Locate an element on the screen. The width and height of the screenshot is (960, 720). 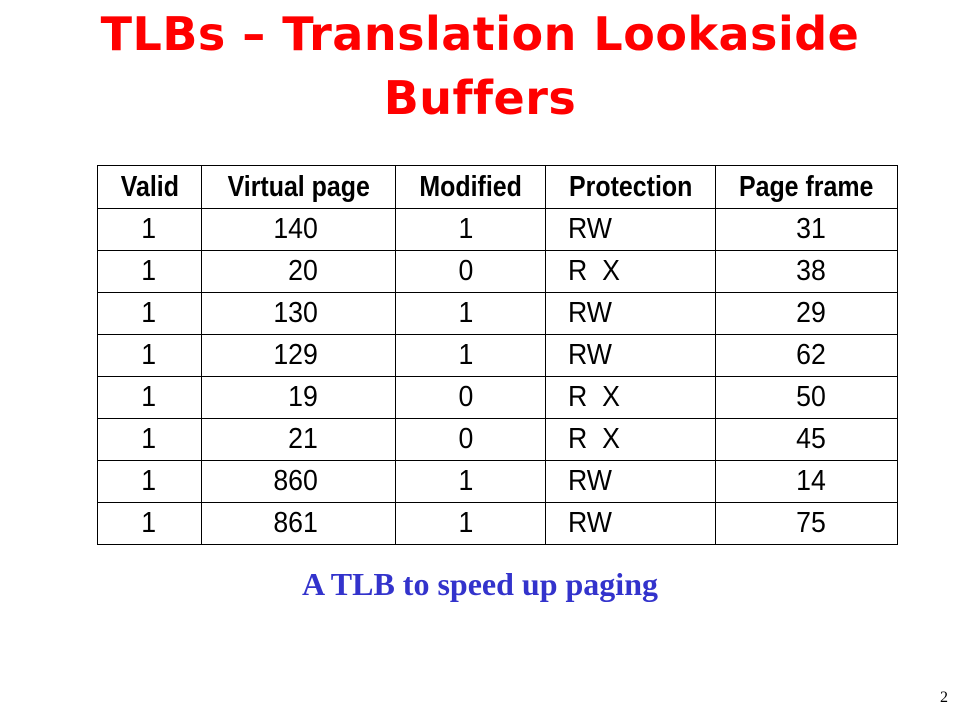
cell-page-frame: 50 is located at coordinates (806, 397).